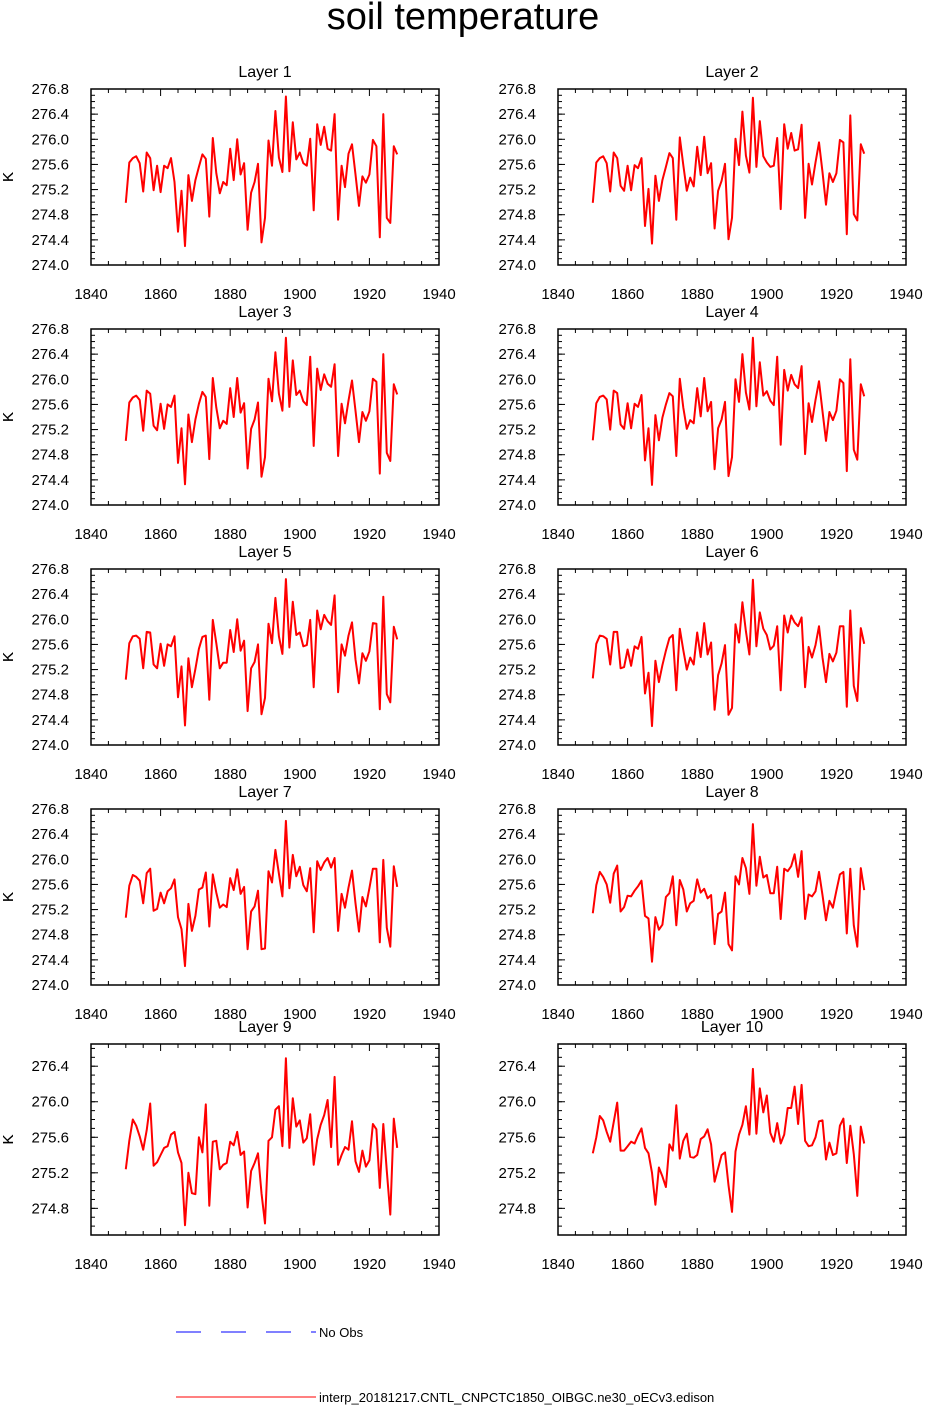 The height and width of the screenshot is (1406, 926). I want to click on legend-obs-entry: No Obs, so click(270, 1332).